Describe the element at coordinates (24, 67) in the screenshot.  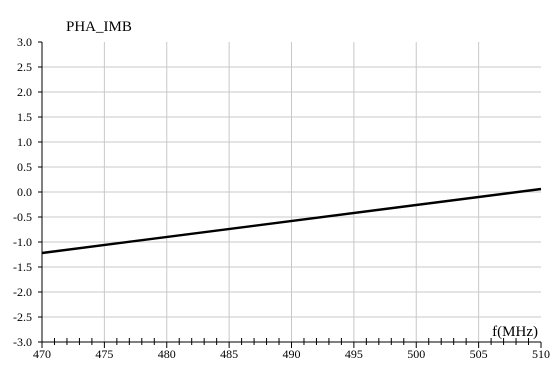
I see `y-tick-label: 2.5` at that location.